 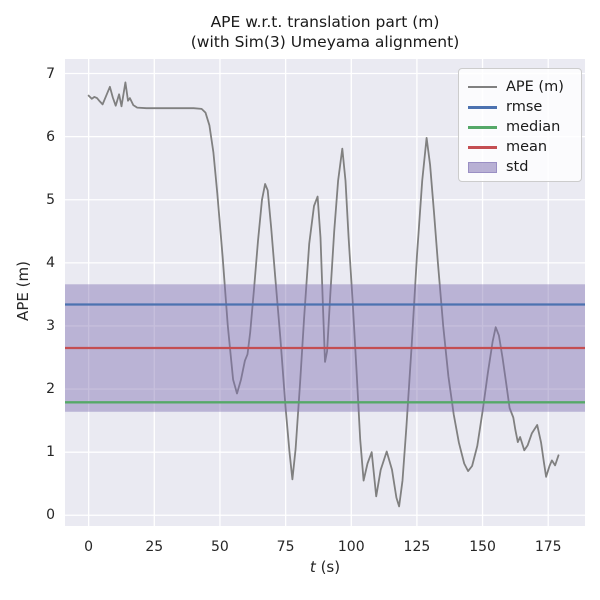 What do you see at coordinates (50, 73) in the screenshot?
I see `y-tick-label: 7` at bounding box center [50, 73].